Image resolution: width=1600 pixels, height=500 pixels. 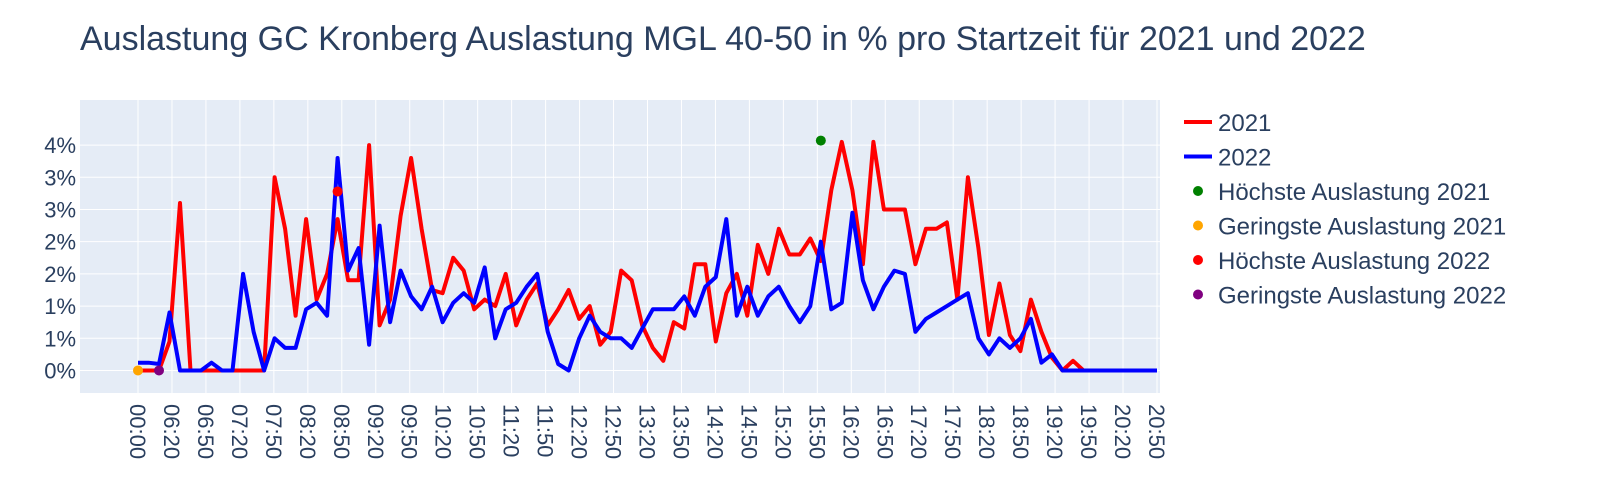 I want to click on x-tick-label: 20:50, so click(x=1156, y=431).